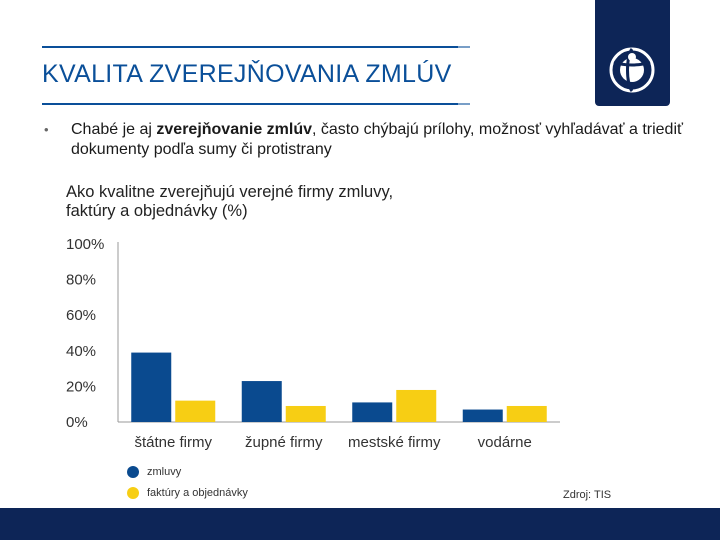  Describe the element at coordinates (632, 70) in the screenshot. I see `transparency-logo-icon` at that location.